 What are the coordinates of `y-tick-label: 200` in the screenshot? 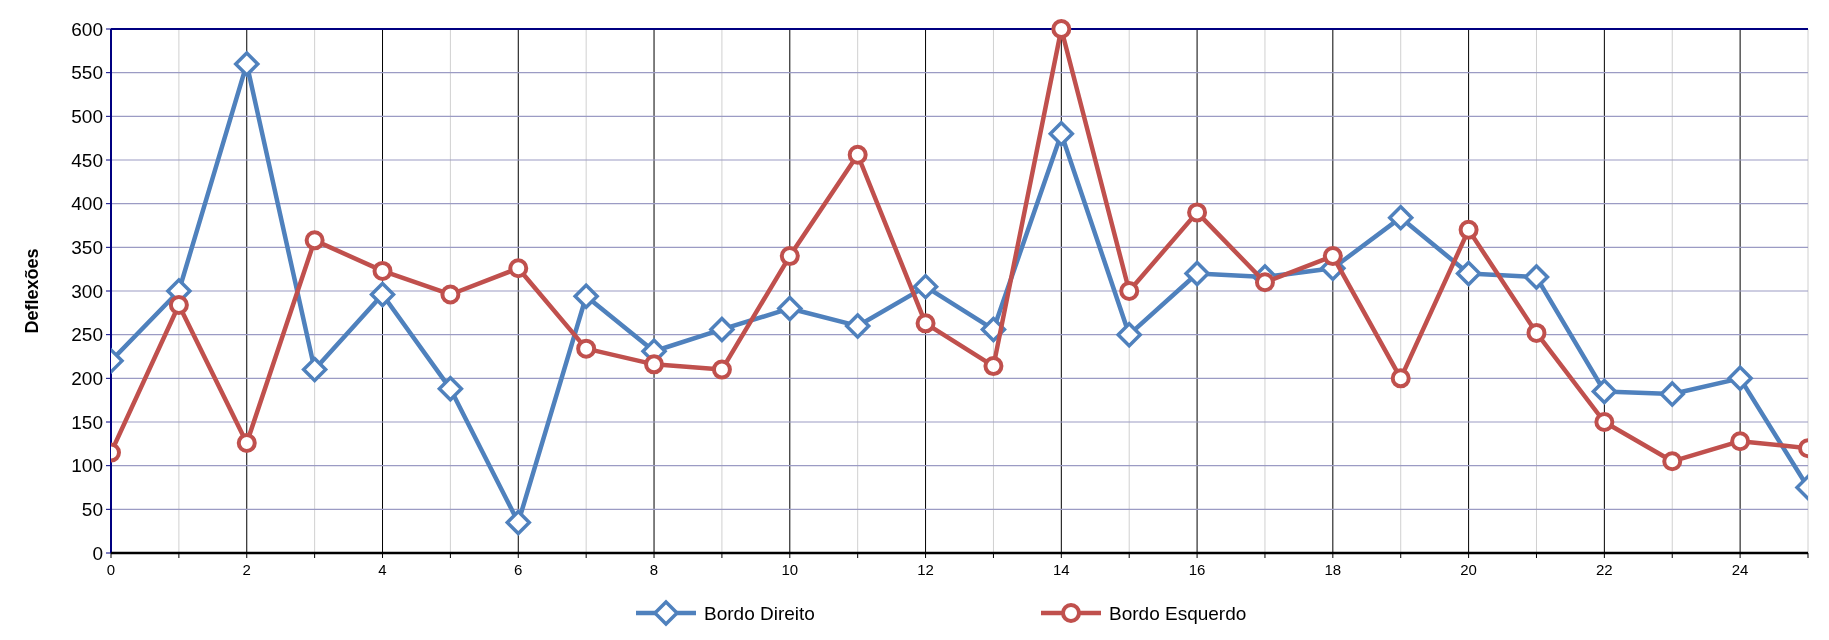 It's located at (87, 378).